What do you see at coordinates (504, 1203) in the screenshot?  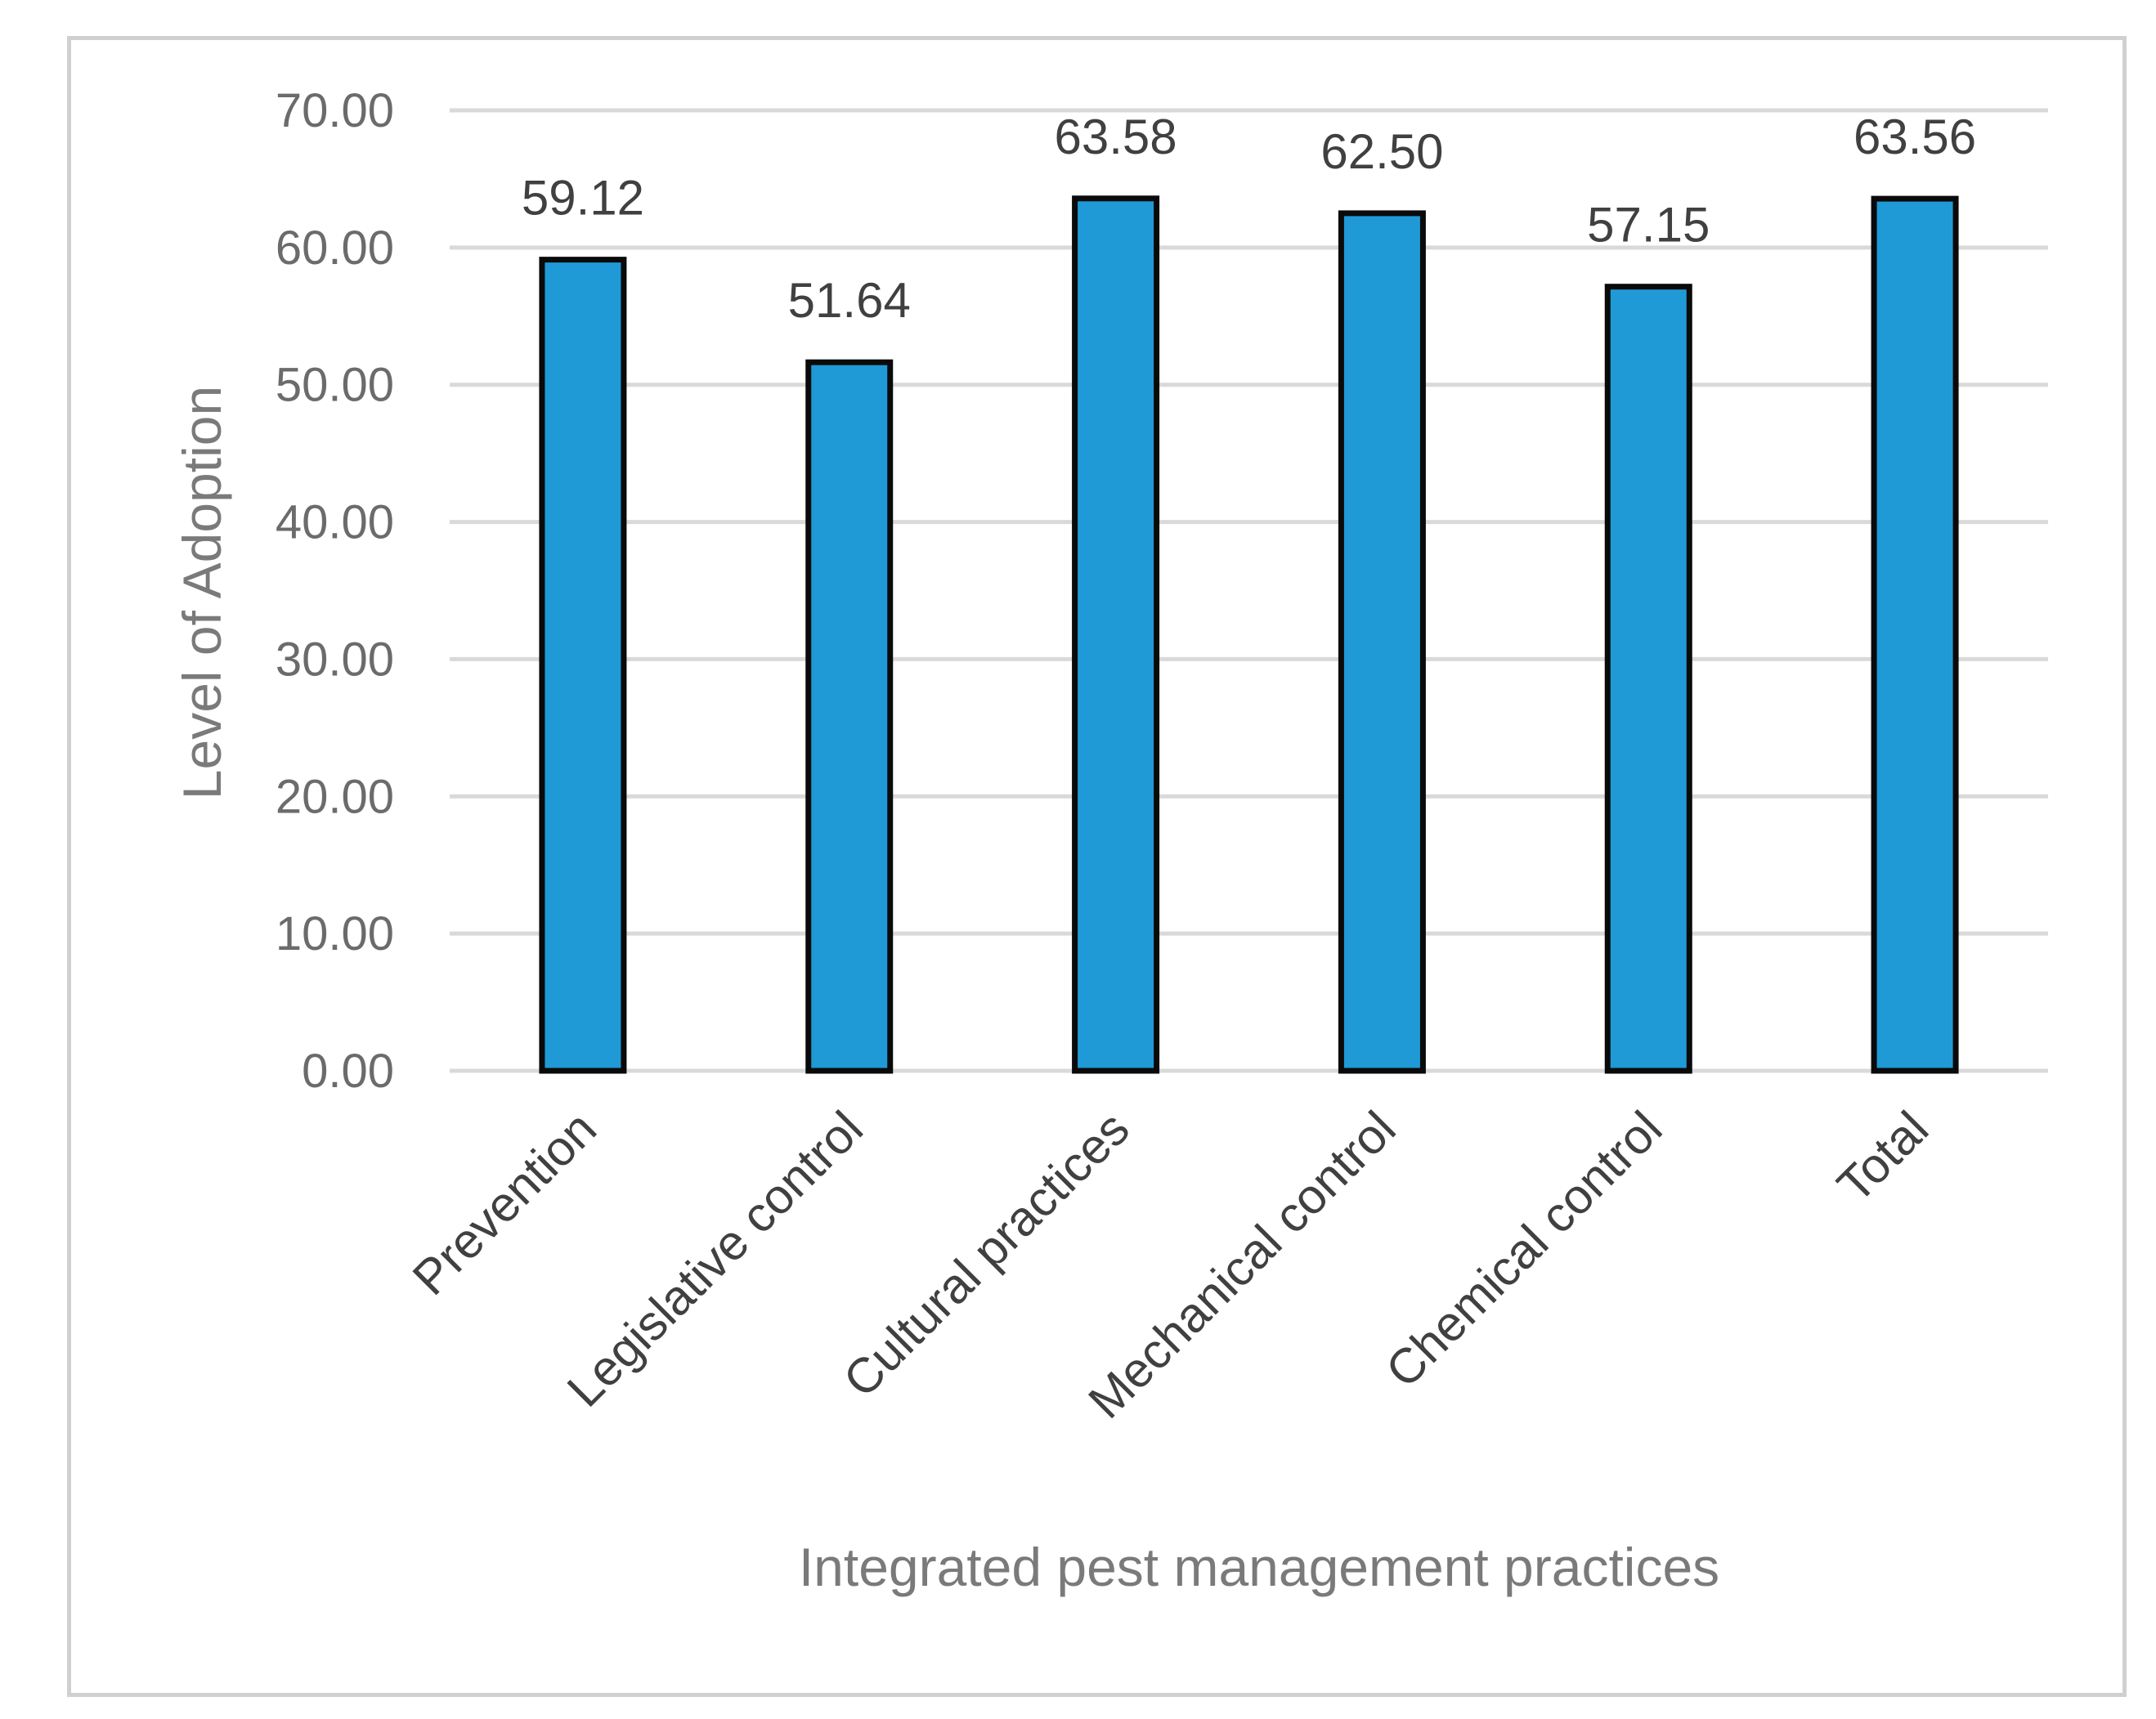 I see `x-category-label: Prevention` at bounding box center [504, 1203].